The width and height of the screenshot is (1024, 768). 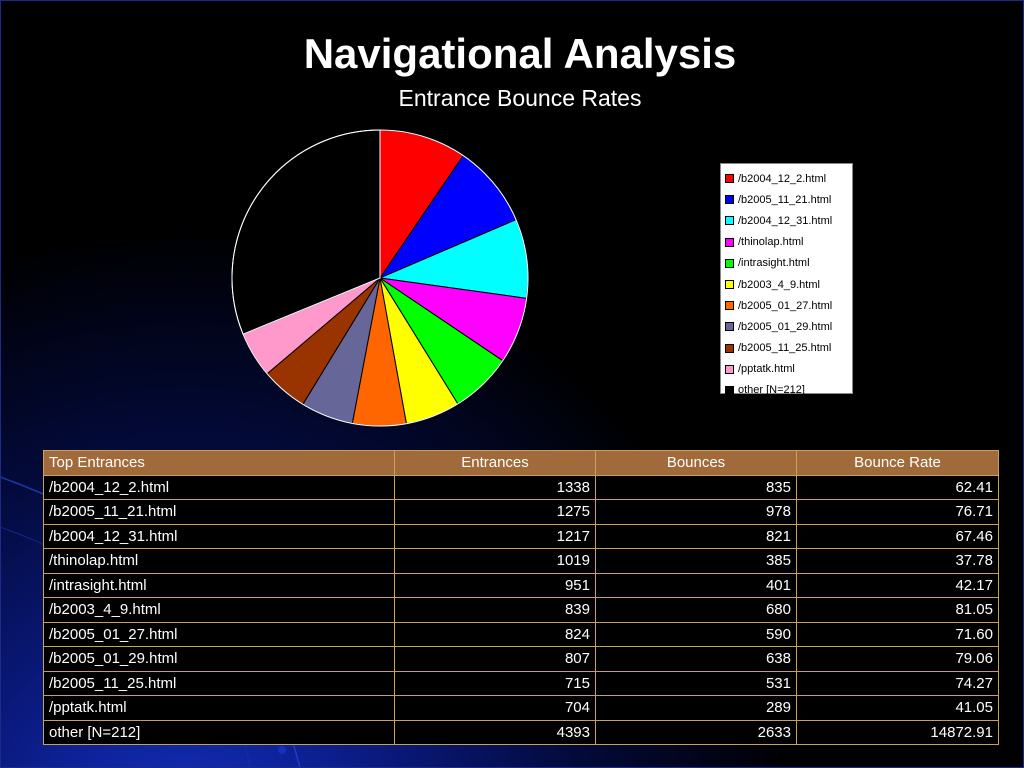 I want to click on table-row: /b2005_01_27.html 824 590 71.60, so click(x=521, y=634).